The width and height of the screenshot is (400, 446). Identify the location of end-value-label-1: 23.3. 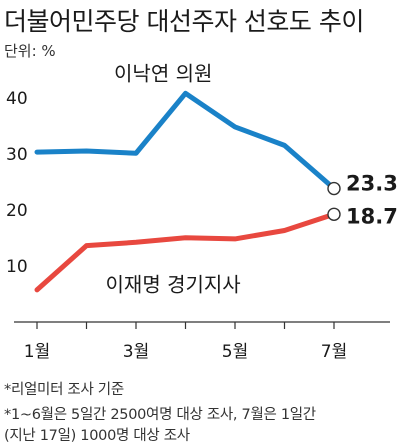
(372, 184).